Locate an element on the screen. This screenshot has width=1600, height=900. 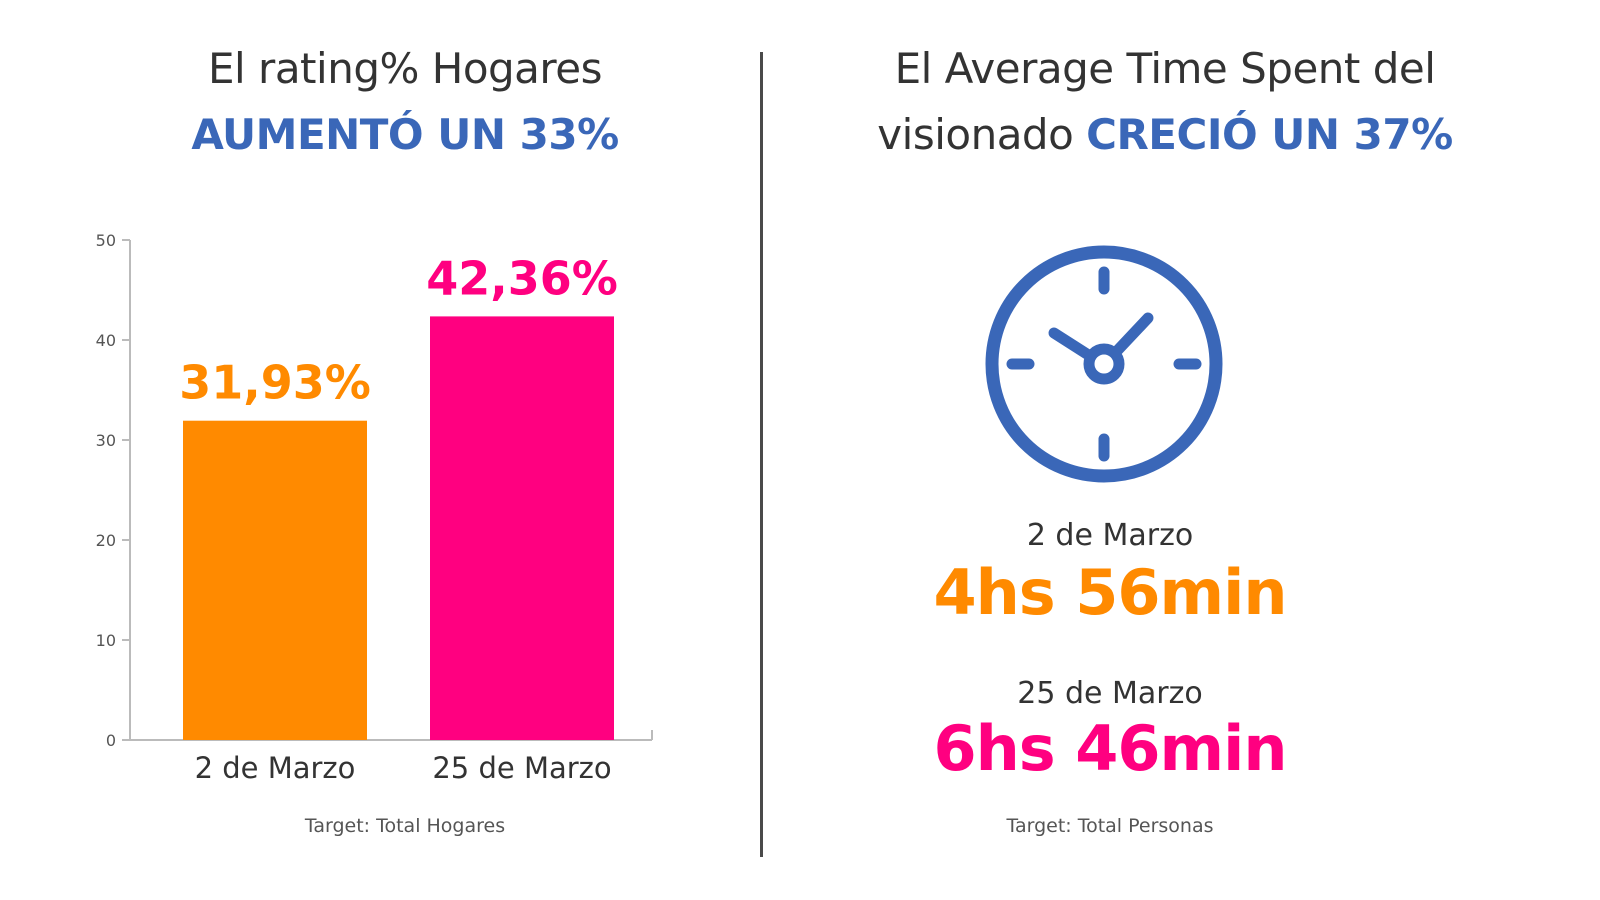
right-title-plain: visionado is located at coordinates (975, 134).